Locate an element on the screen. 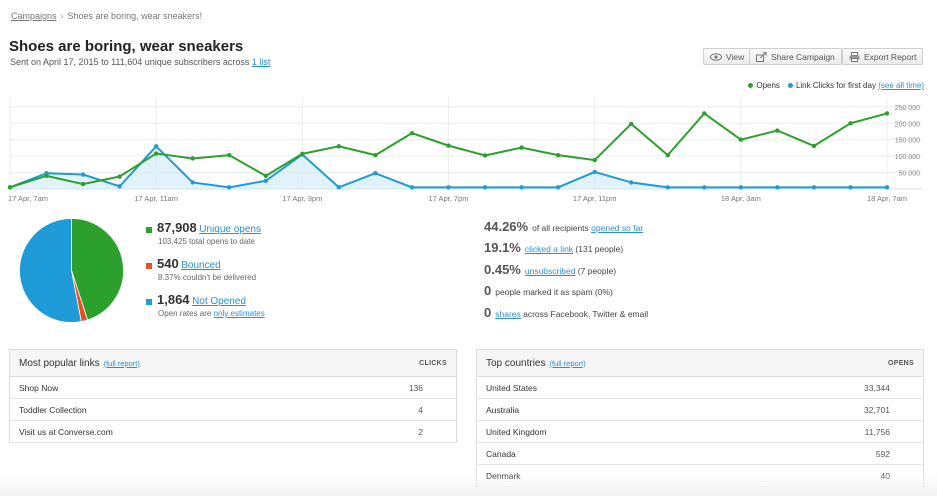 The height and width of the screenshot is (496, 937). rate-suffix: (7 people) is located at coordinates (596, 271).